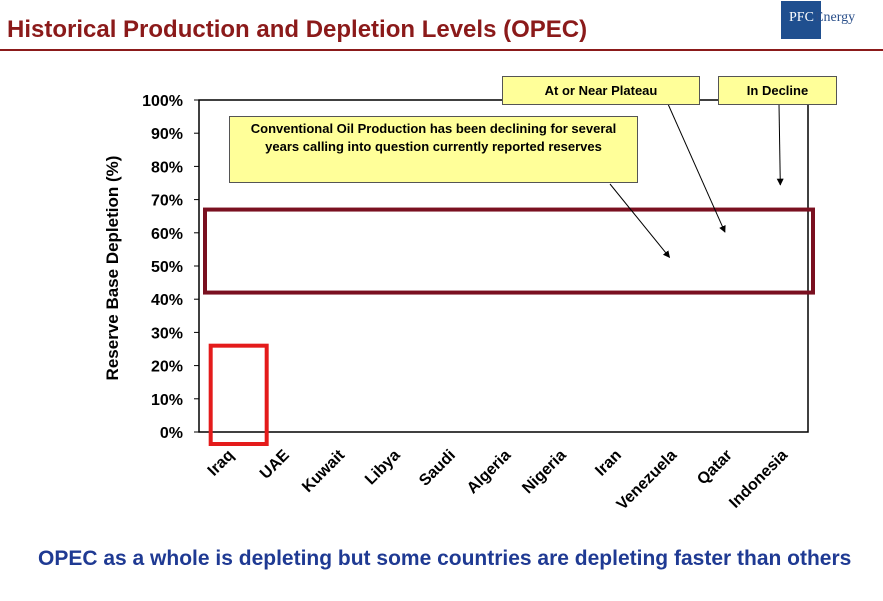  Describe the element at coordinates (167, 333) in the screenshot. I see `y-tick-label: 30%` at that location.